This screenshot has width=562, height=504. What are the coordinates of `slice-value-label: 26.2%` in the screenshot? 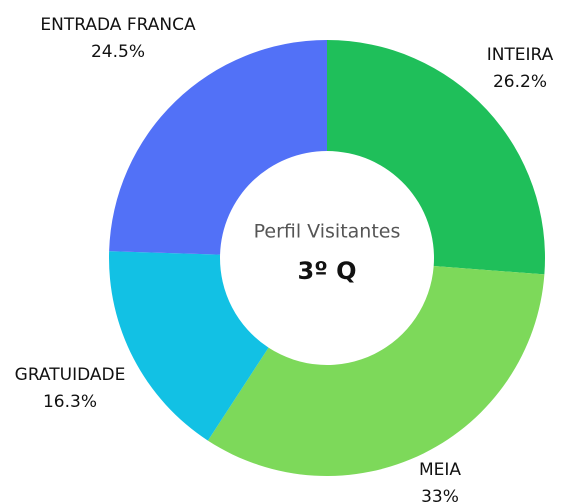 It's located at (520, 82).